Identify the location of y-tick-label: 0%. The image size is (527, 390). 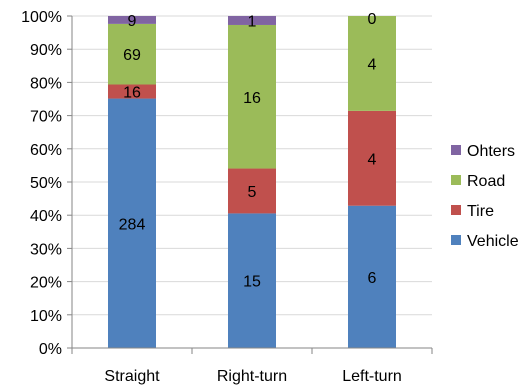
(50, 349).